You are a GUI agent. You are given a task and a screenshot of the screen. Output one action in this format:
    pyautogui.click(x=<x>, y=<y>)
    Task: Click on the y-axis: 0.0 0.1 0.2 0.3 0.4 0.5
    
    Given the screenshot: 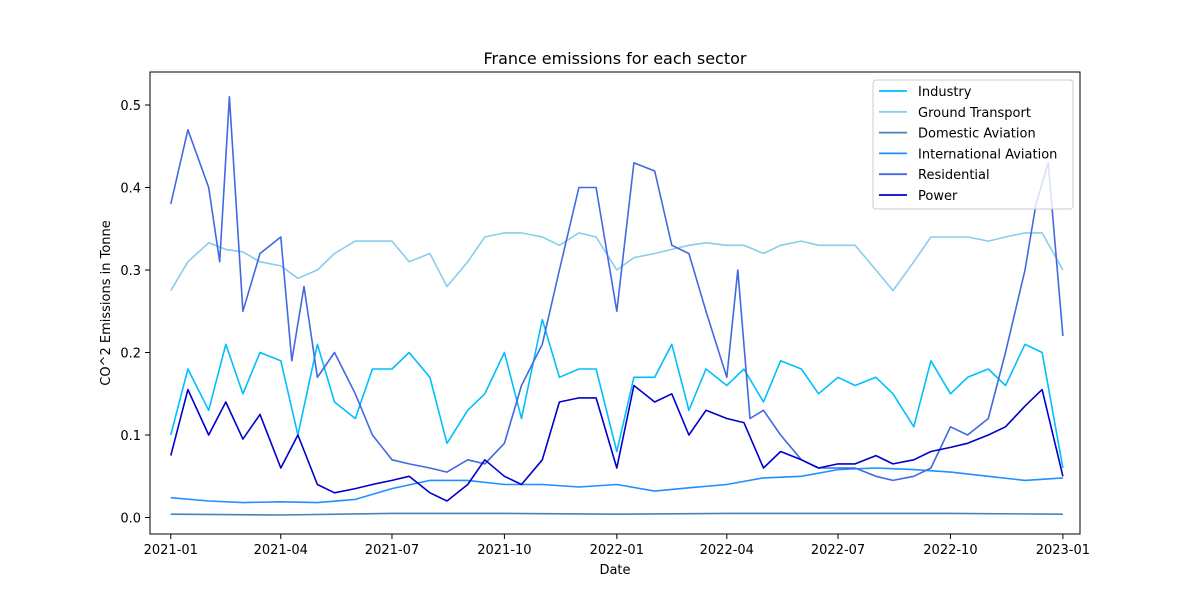 What is the action you would take?
    pyautogui.click(x=135, y=313)
    